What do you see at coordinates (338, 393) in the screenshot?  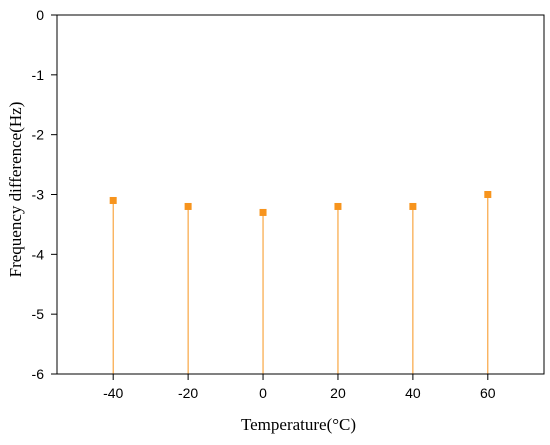 I see `x-tick-label: 20` at bounding box center [338, 393].